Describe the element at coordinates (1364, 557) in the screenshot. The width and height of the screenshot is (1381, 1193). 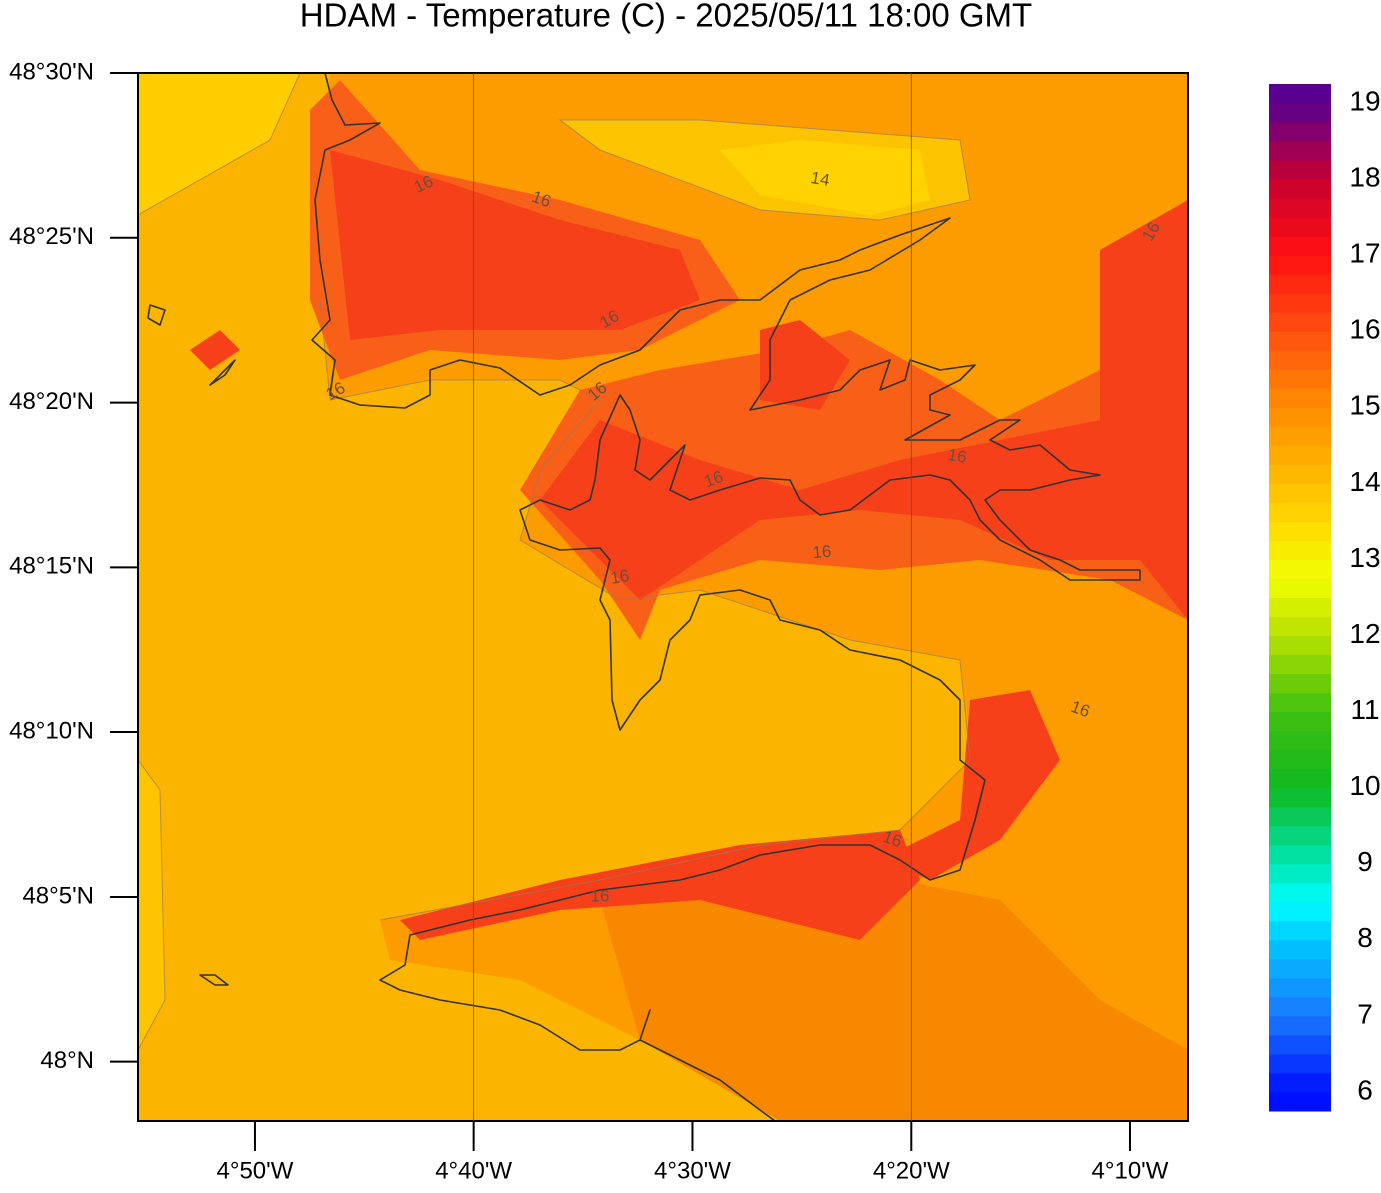
I see `colorbar-label: 13` at that location.